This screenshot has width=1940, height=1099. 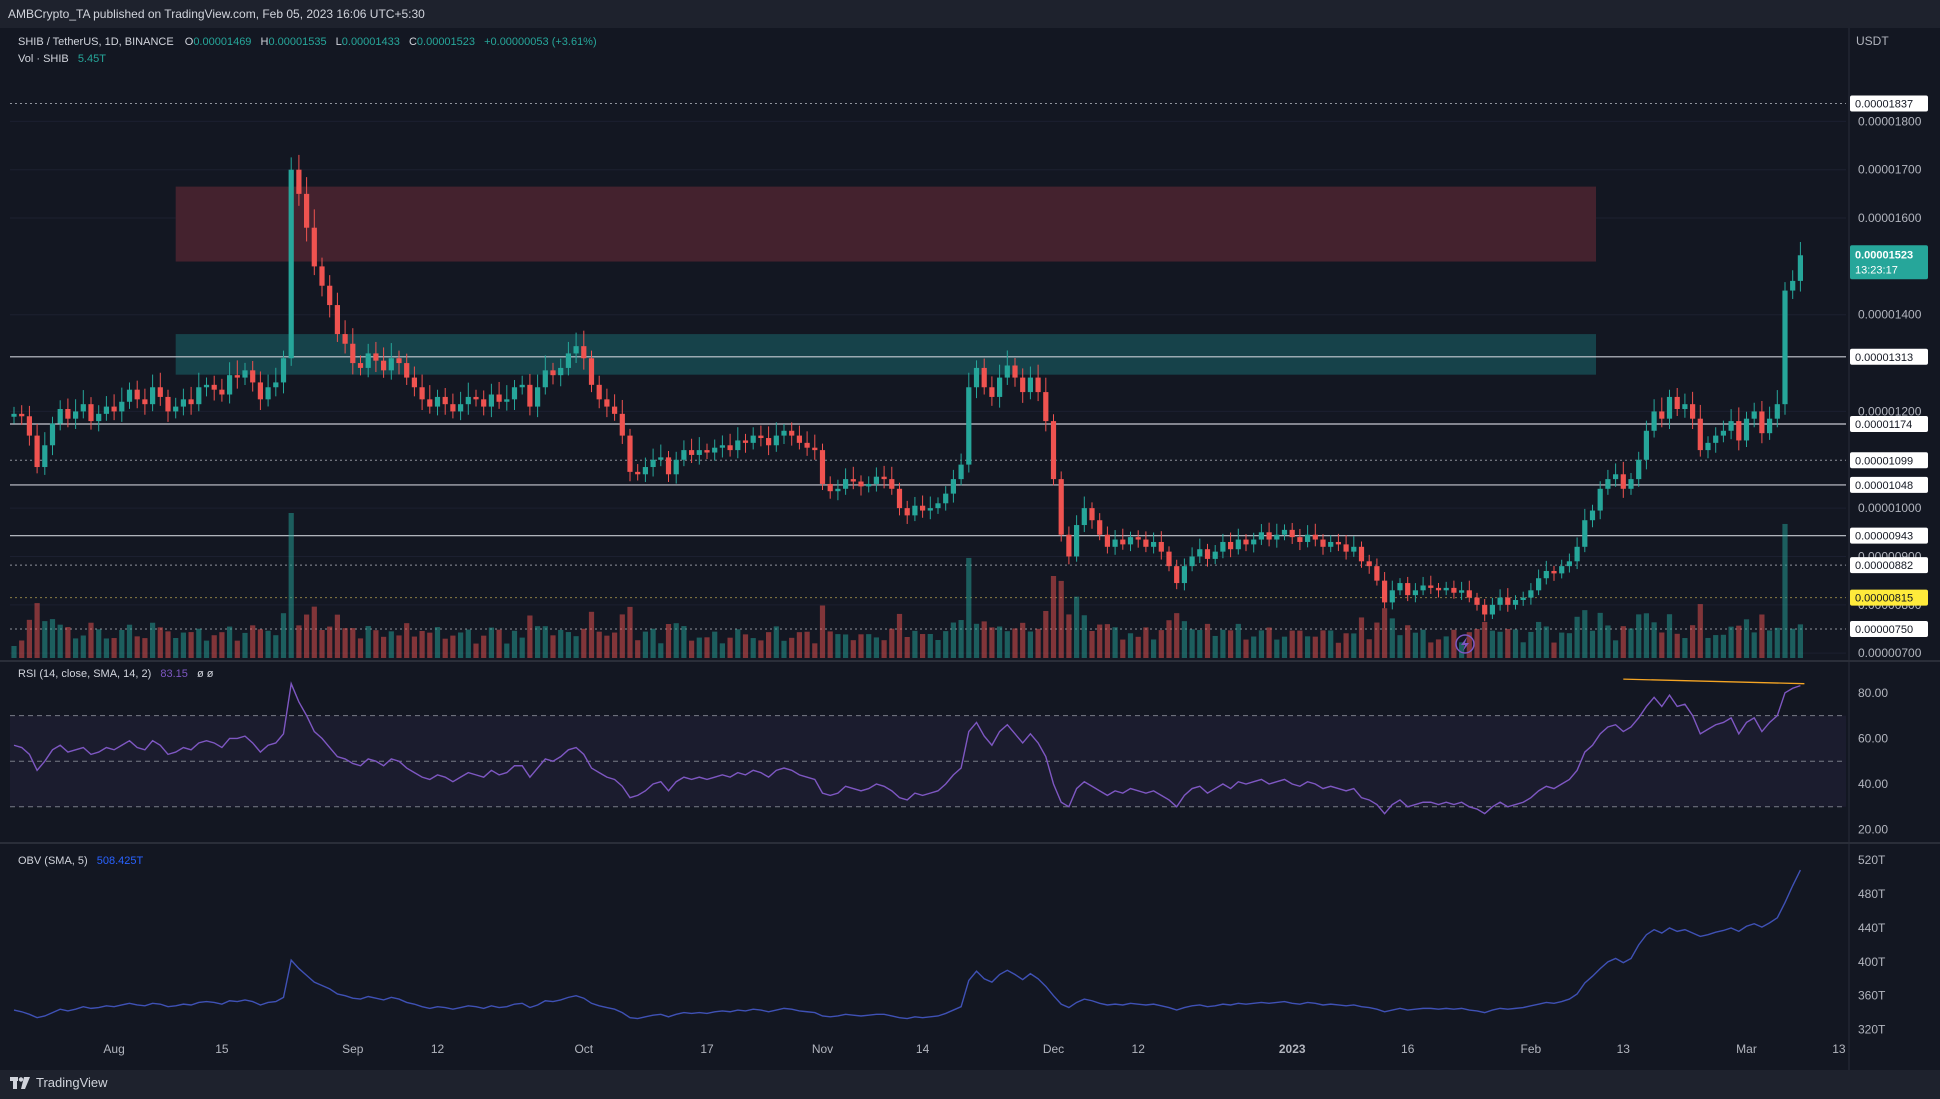 What do you see at coordinates (1884, 358) in the screenshot?
I see `level-price-label: 0.00001313` at bounding box center [1884, 358].